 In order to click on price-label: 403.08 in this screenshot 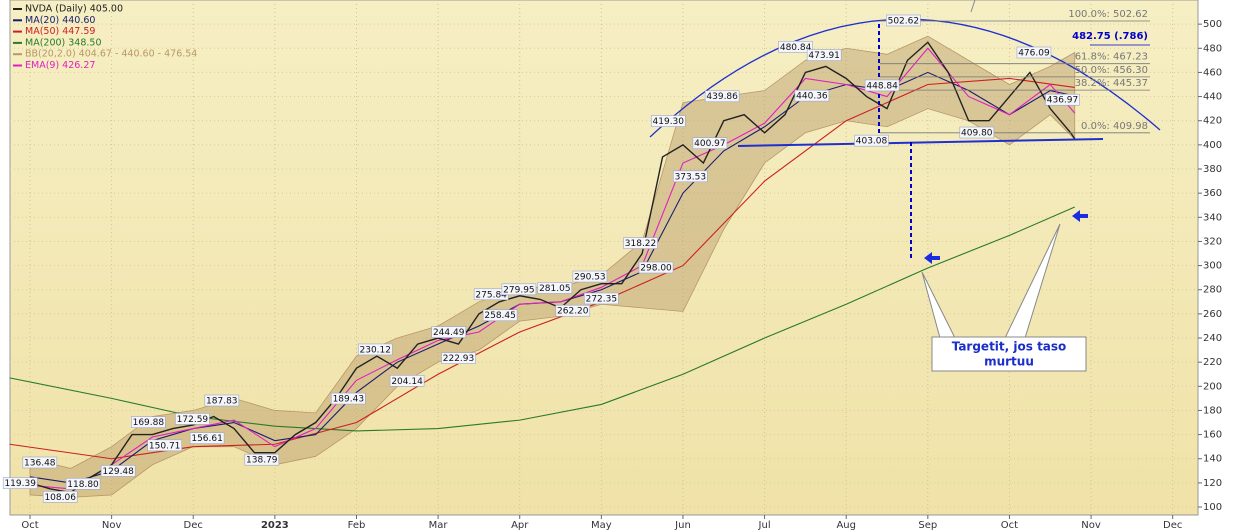, I will do `click(871, 140)`.